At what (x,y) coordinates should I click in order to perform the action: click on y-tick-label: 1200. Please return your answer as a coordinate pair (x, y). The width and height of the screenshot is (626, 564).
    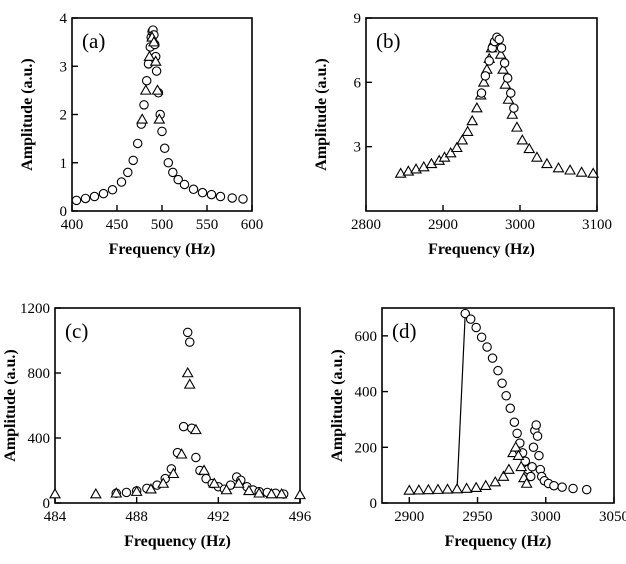
    Looking at the image, I should click on (35, 309).